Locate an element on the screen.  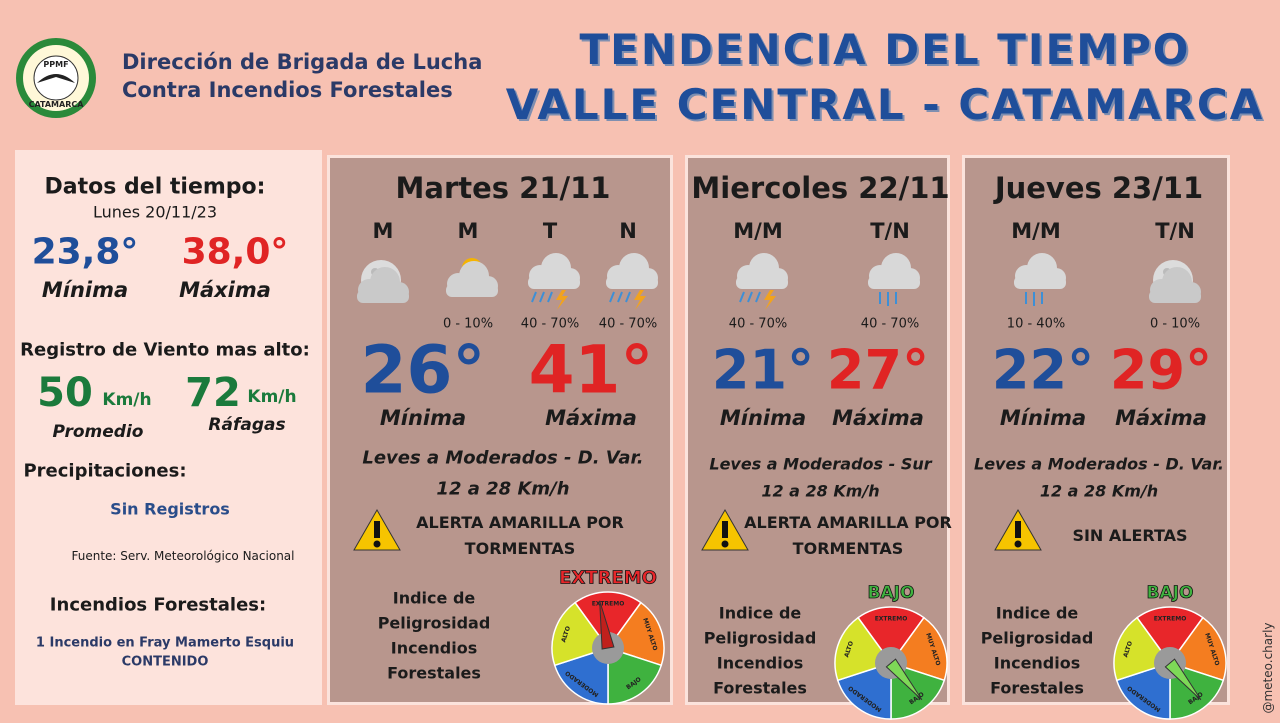
heading: Incendios Forestales: is located at coordinates (158, 605).